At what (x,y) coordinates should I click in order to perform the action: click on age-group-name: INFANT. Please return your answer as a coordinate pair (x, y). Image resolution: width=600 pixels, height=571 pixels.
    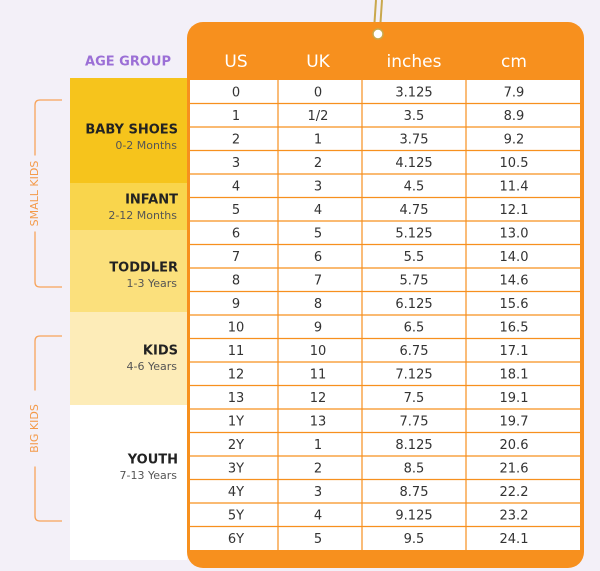
    Looking at the image, I should click on (151, 200).